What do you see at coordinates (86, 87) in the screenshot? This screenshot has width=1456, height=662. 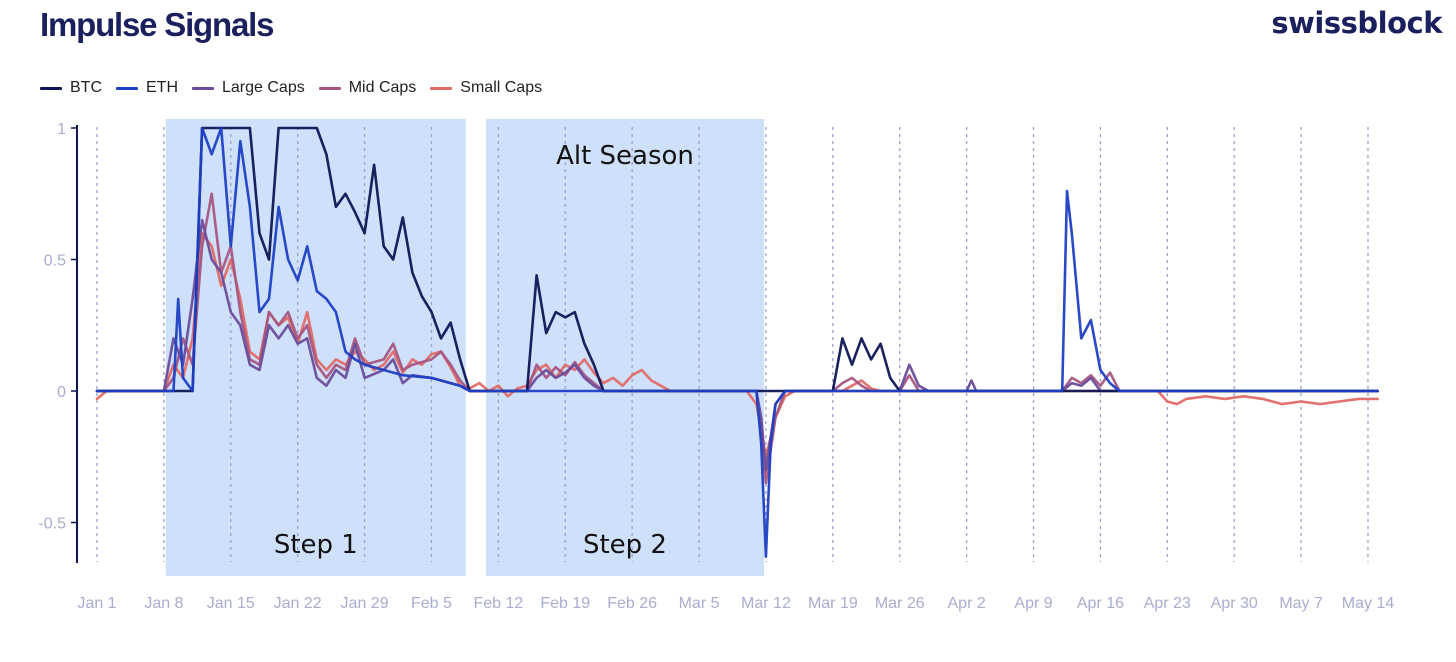 I see `legend-label-btc: BTC` at bounding box center [86, 87].